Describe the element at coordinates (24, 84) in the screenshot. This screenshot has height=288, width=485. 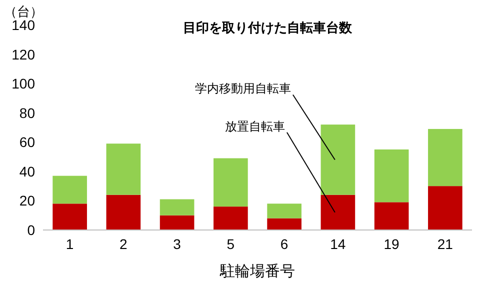
I see `y-tick-label: 100` at that location.